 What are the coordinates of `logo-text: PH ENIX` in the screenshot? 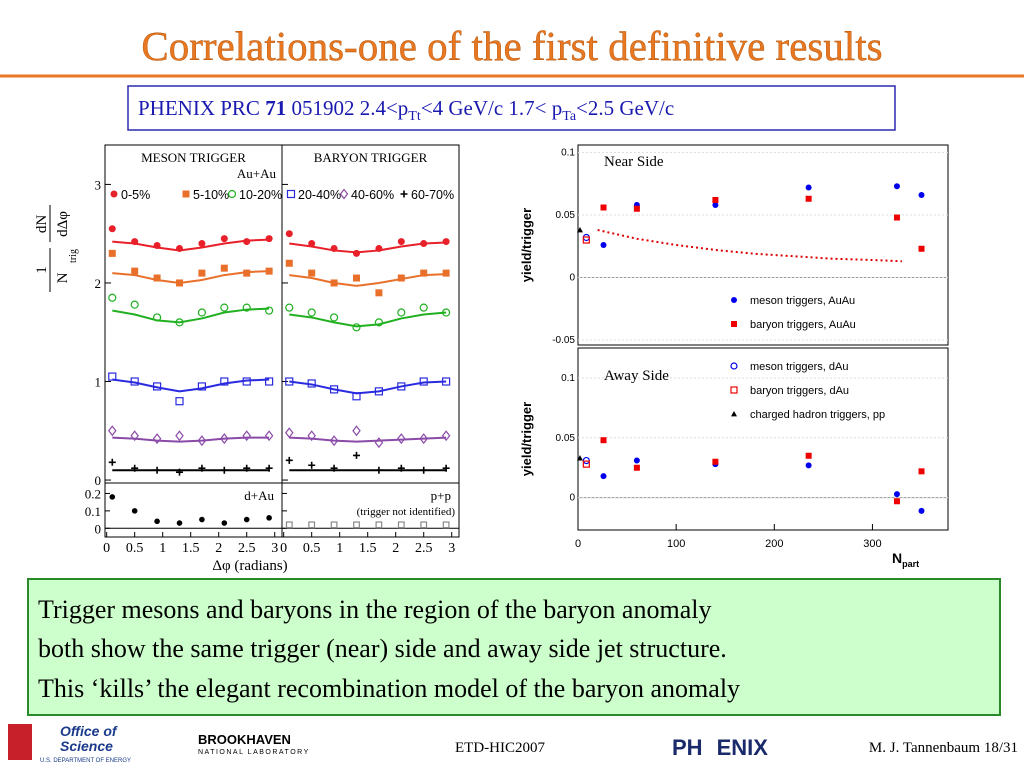 It's located at (720, 747).